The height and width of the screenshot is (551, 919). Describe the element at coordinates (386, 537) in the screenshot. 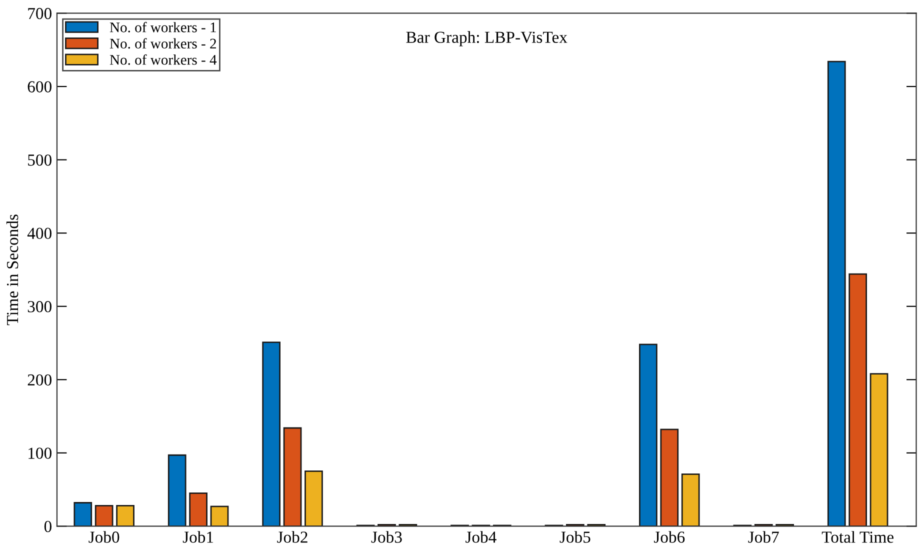

I see `x-tick-label: Job3` at that location.